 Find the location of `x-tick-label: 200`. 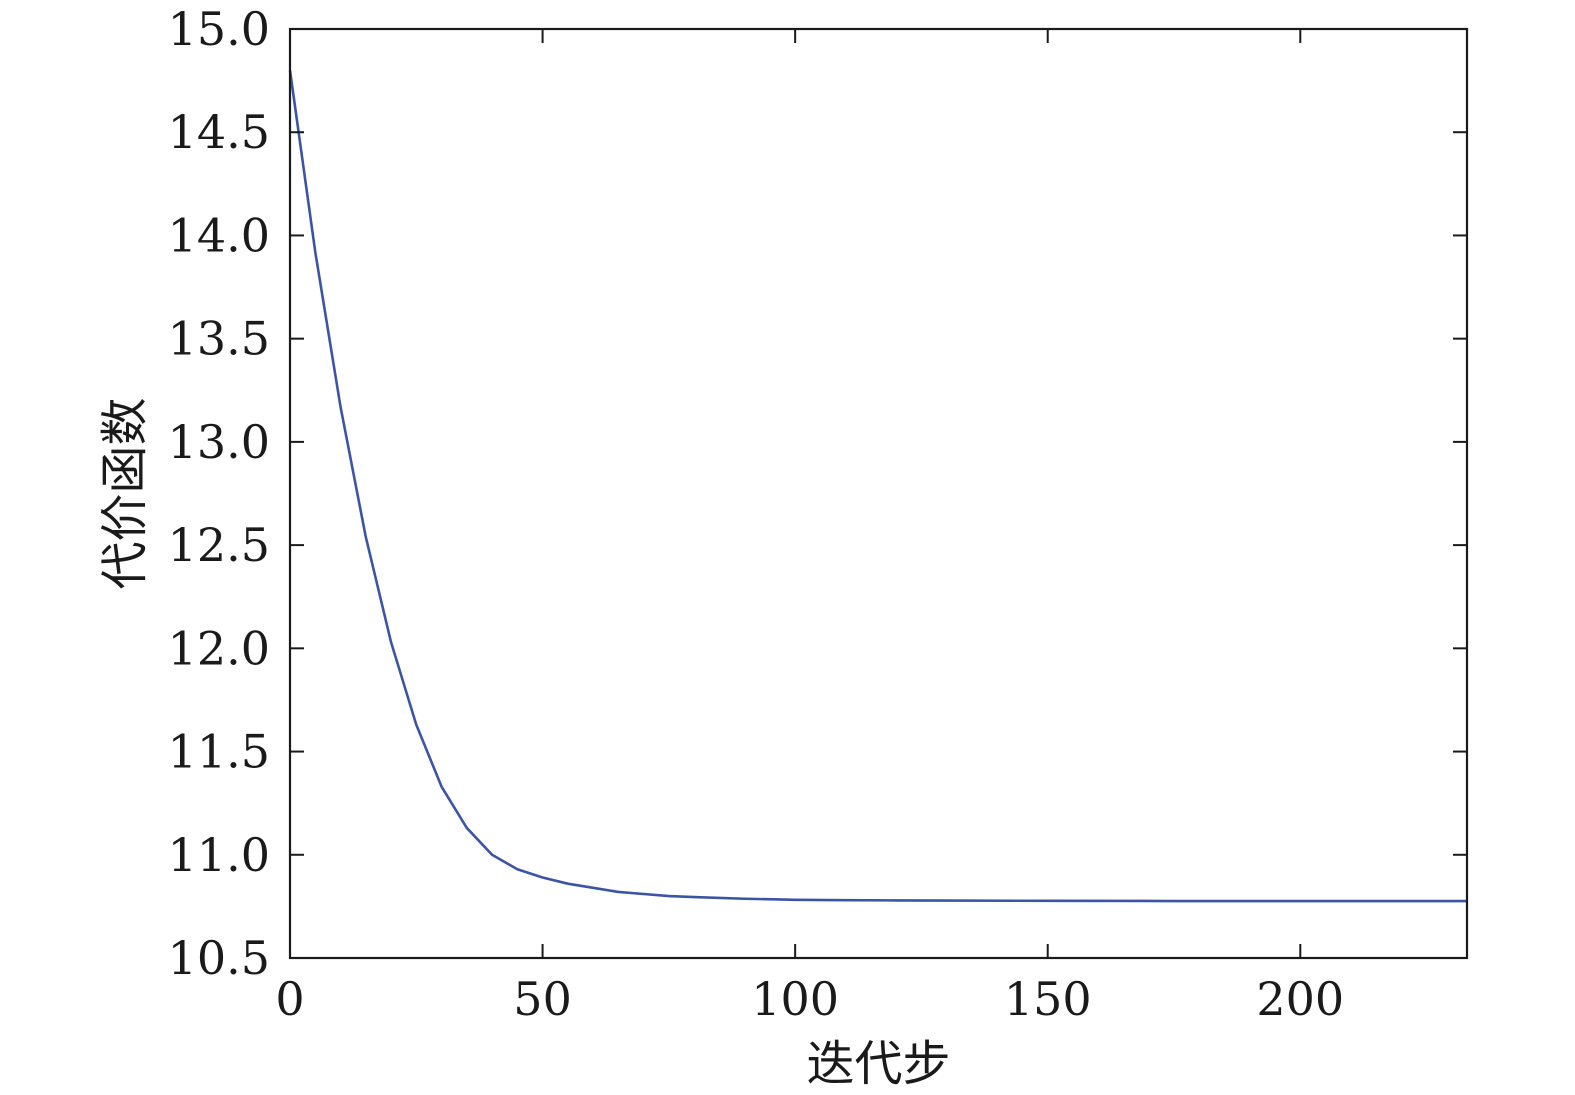

x-tick-label: 200 is located at coordinates (1300, 999).